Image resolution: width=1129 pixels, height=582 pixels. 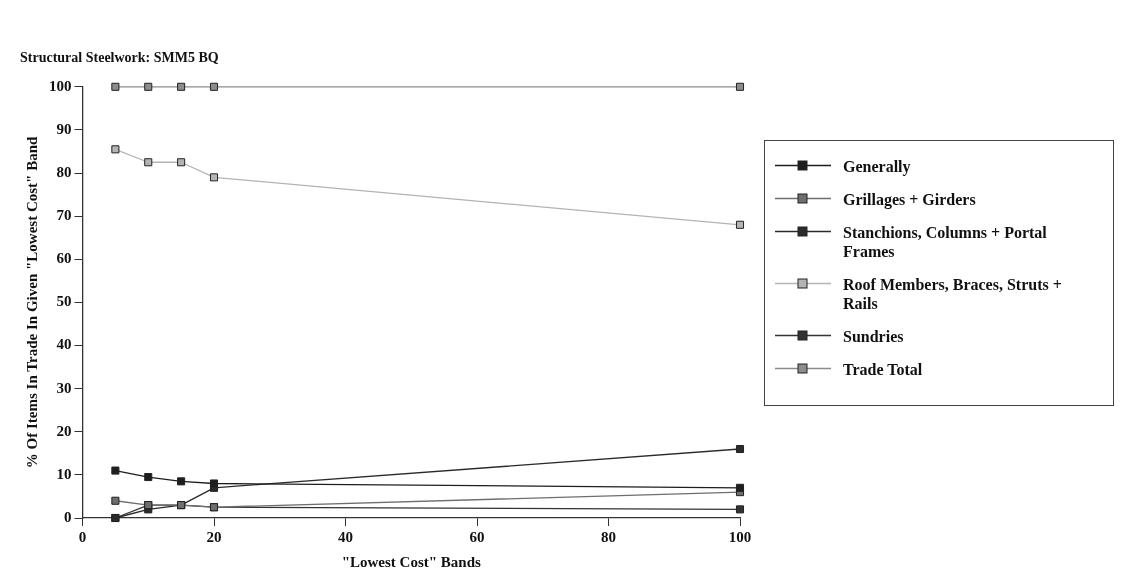 I want to click on legend-label: Sundries, so click(x=874, y=336).